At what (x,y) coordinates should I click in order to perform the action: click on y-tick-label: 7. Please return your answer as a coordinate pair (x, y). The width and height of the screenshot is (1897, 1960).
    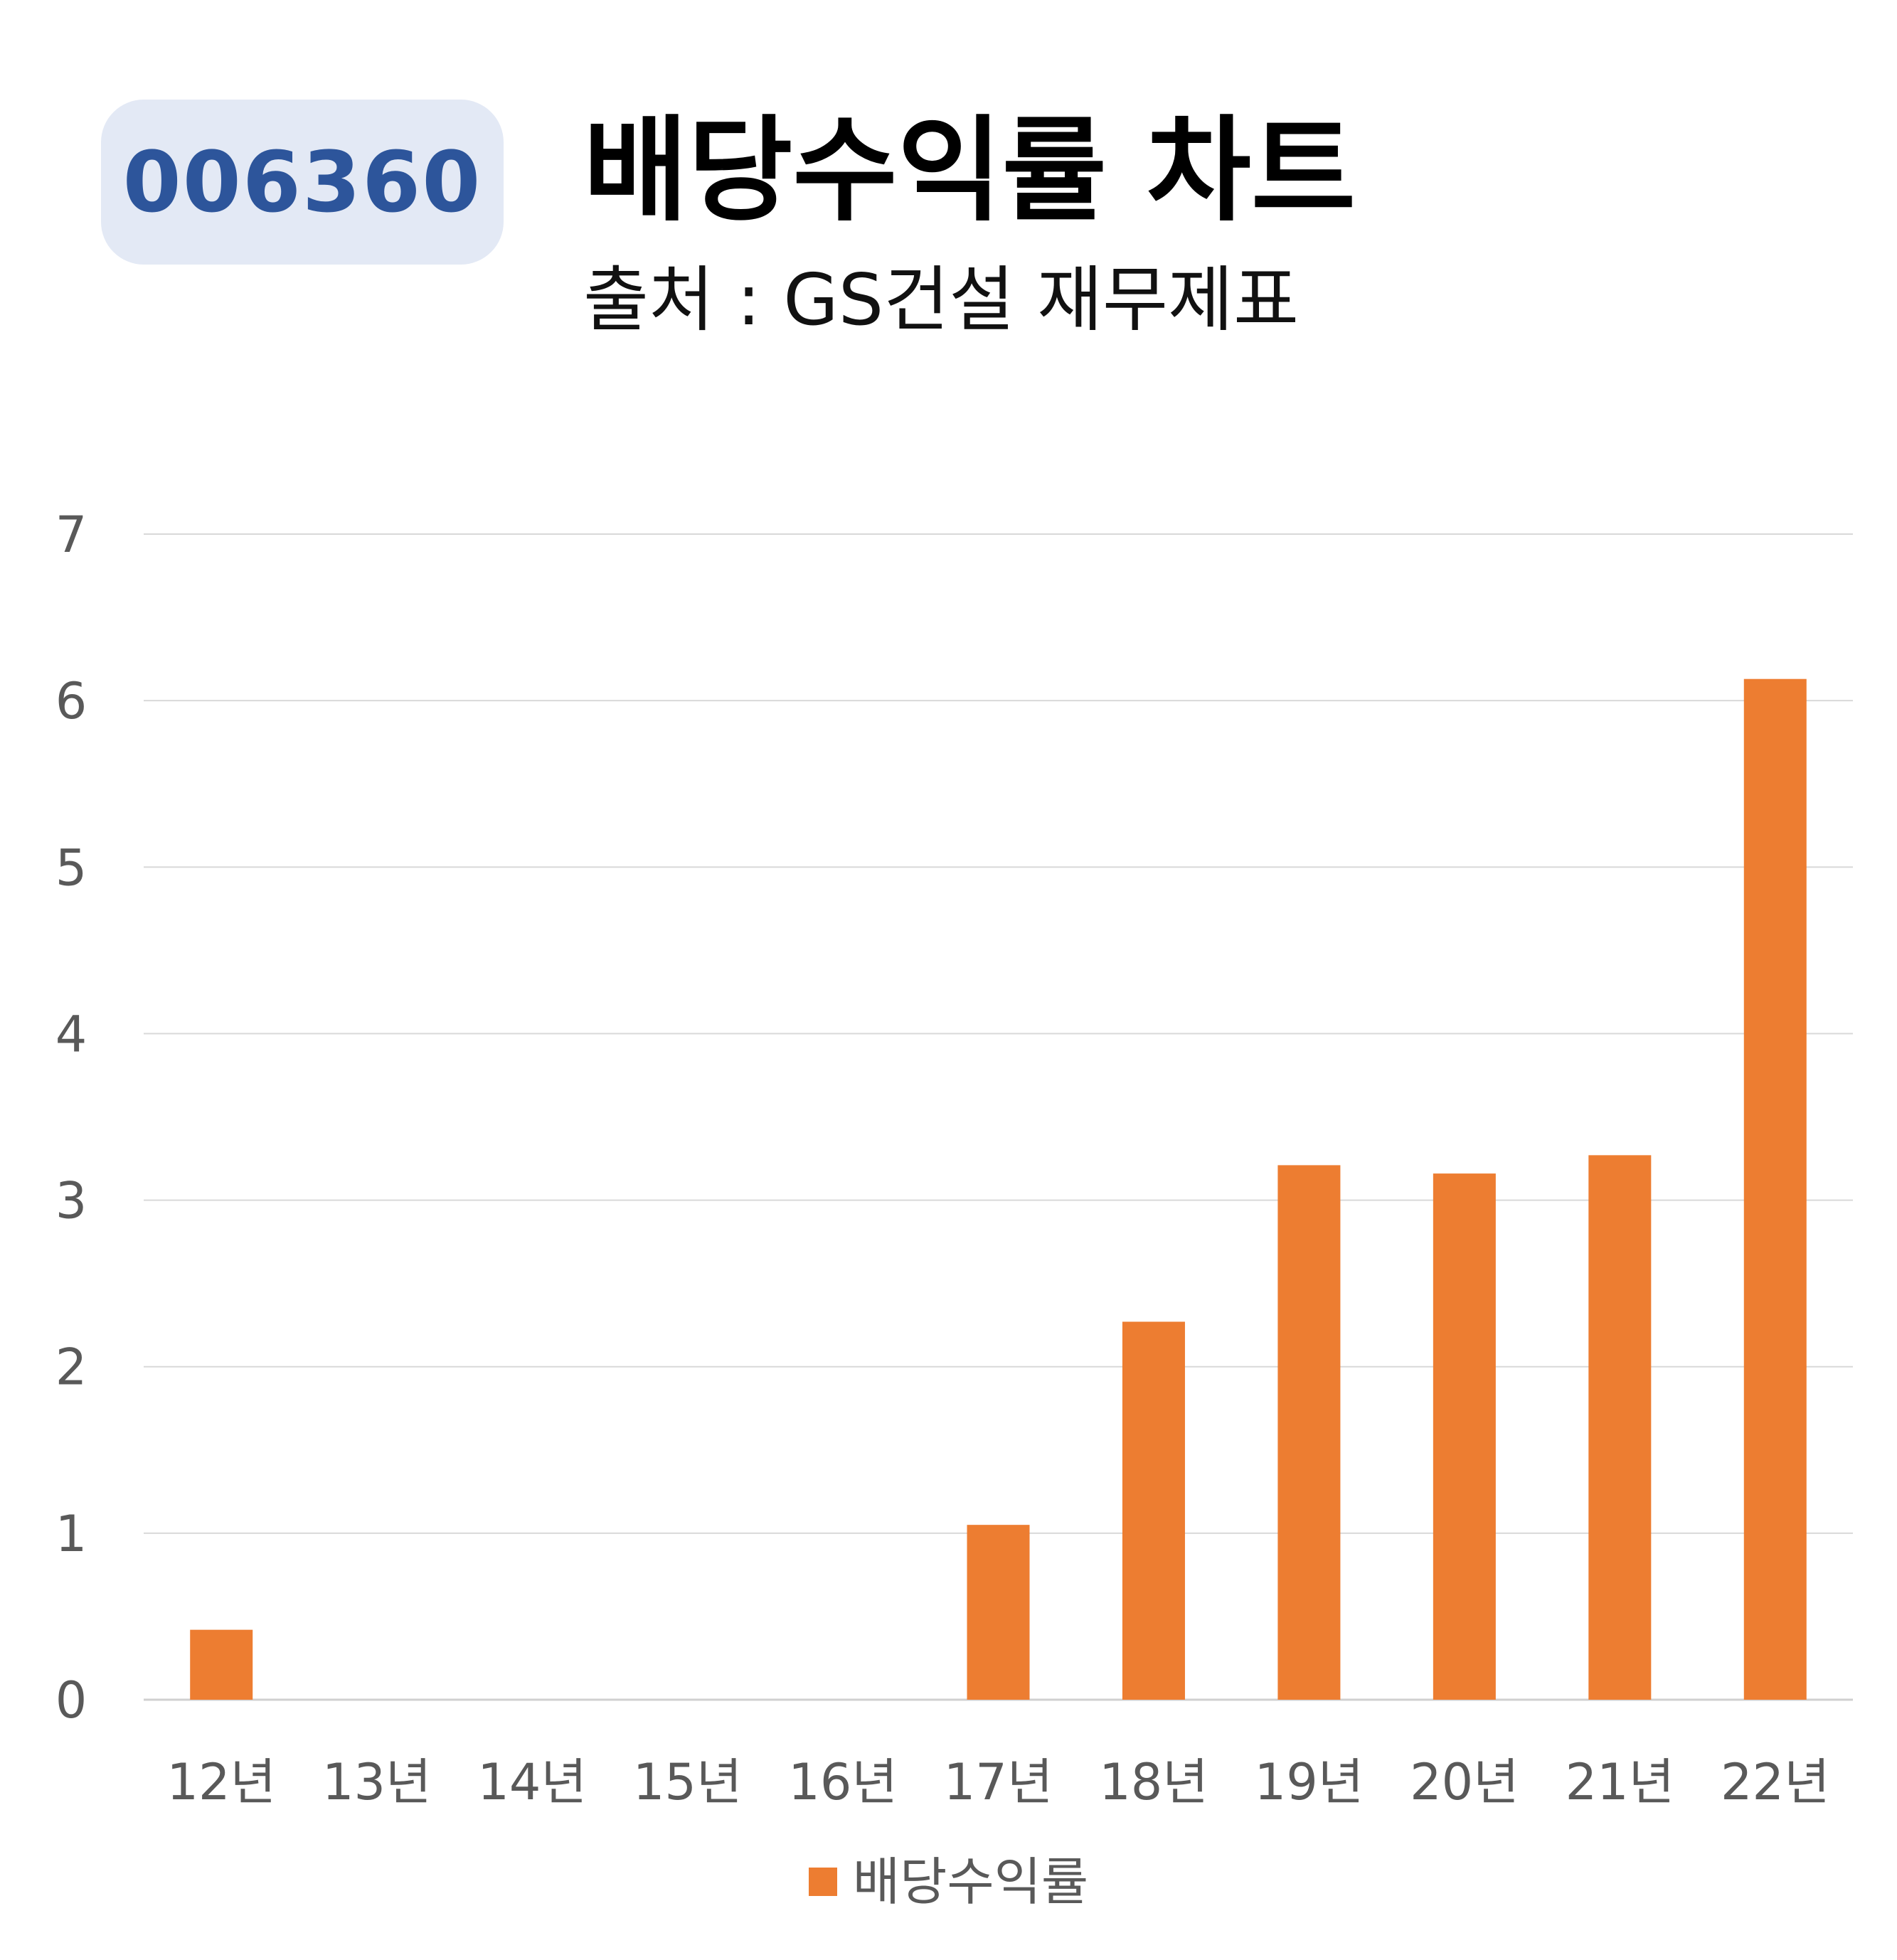
    Looking at the image, I should click on (71, 535).